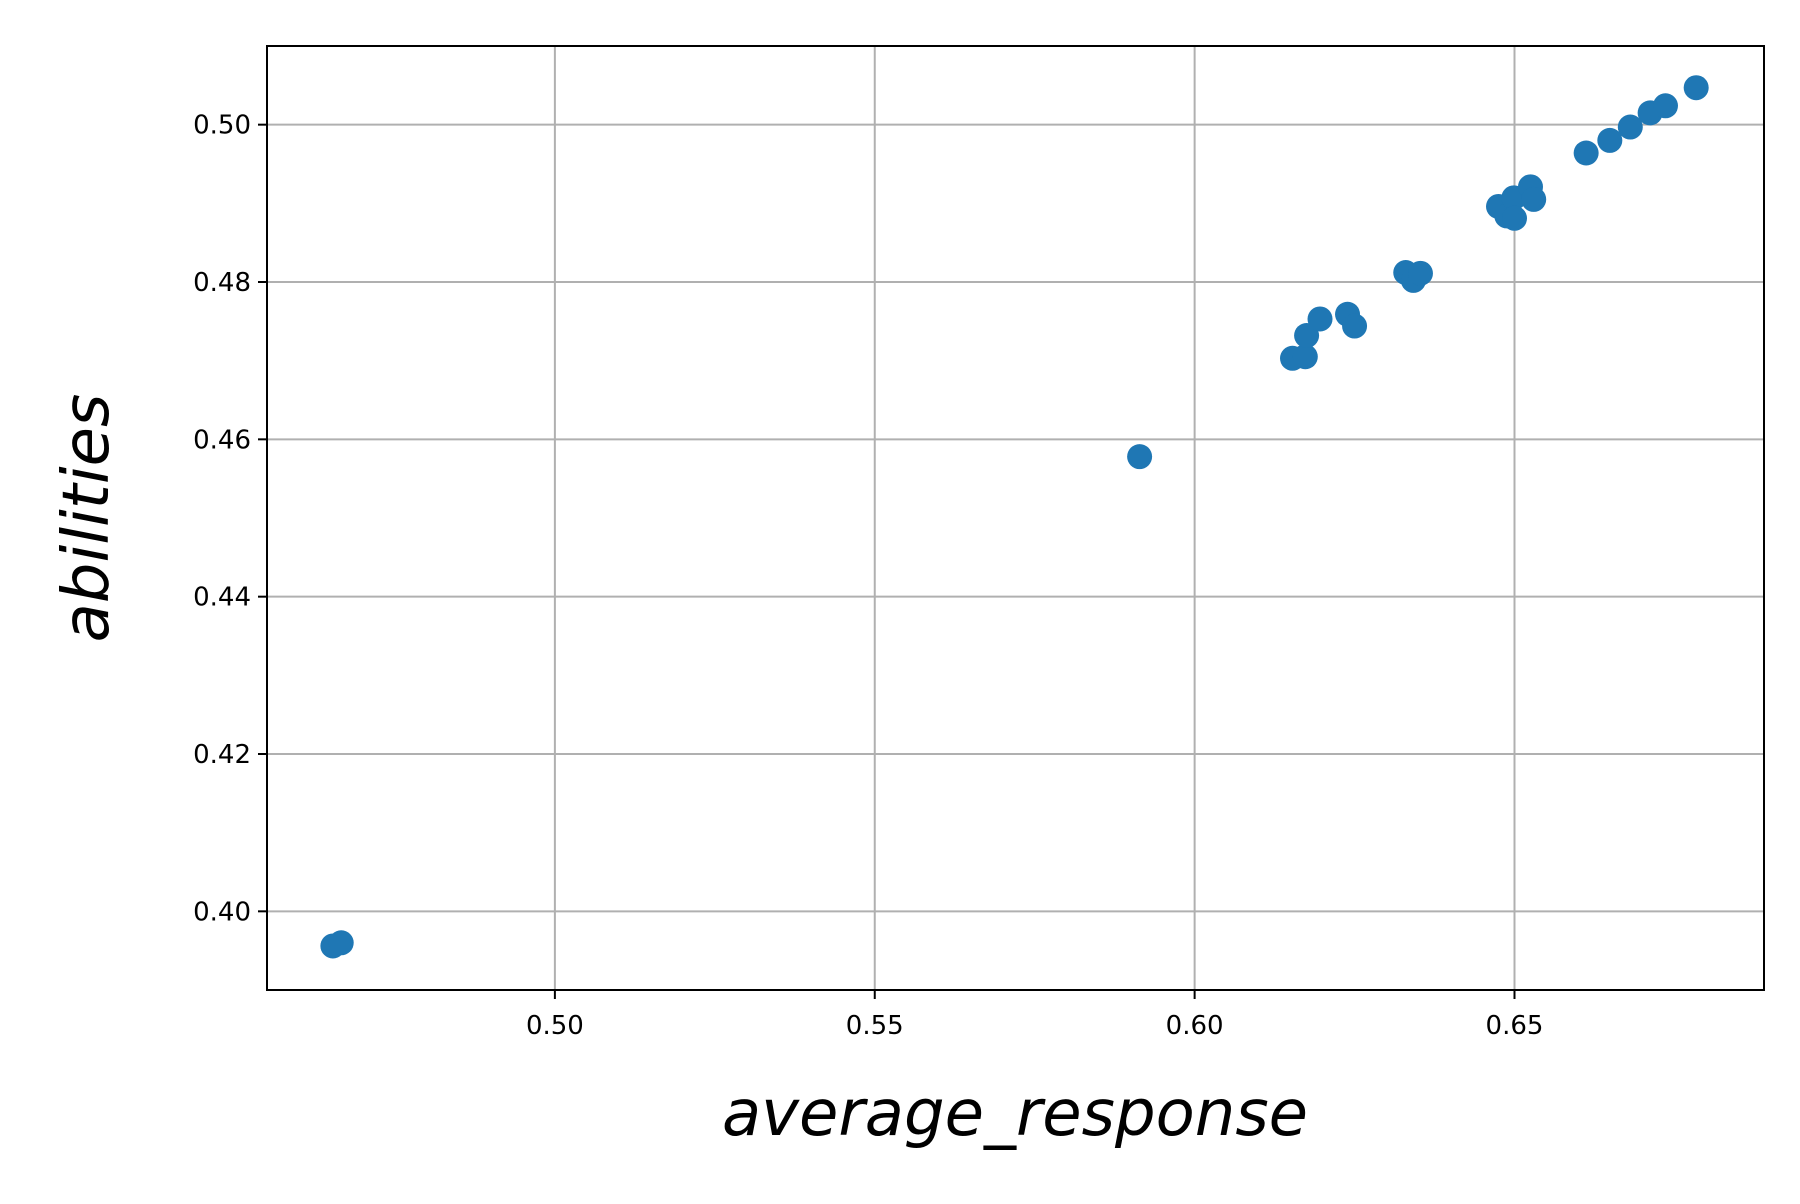  Describe the element at coordinates (87, 518) in the screenshot. I see `y-axis-title: abilities` at that location.